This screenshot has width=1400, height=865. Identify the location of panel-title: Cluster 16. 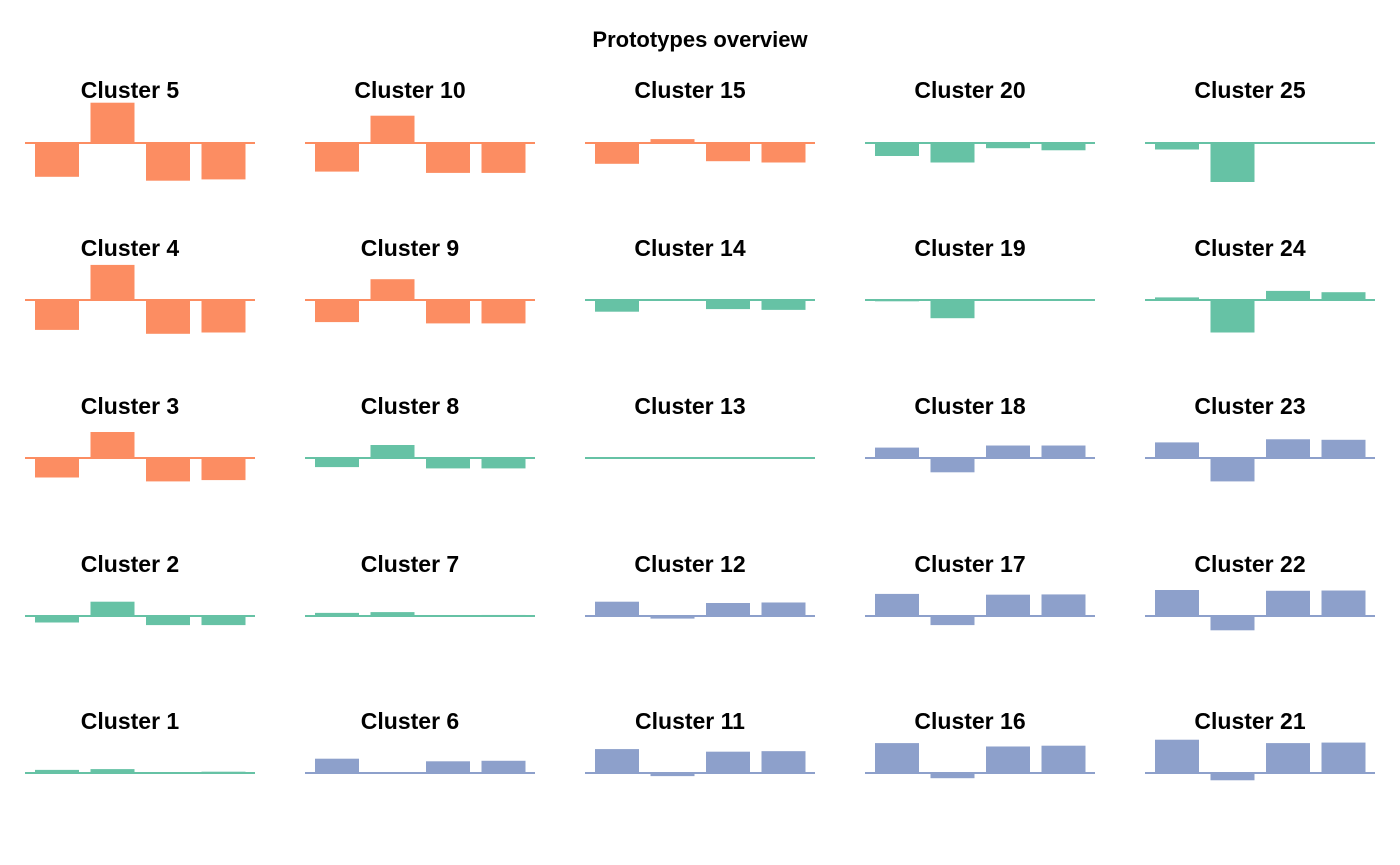
(969, 721).